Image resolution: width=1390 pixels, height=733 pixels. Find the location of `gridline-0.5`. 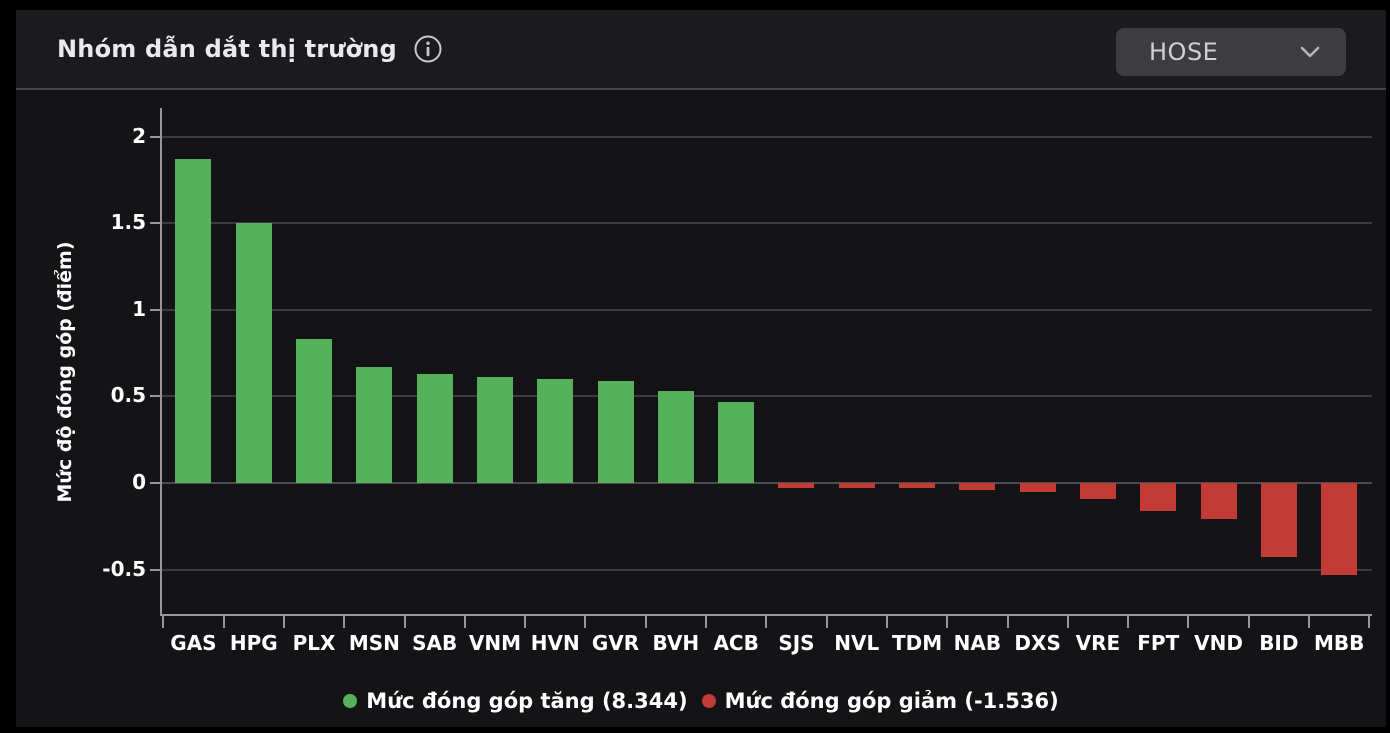

gridline-0.5 is located at coordinates (766, 396).